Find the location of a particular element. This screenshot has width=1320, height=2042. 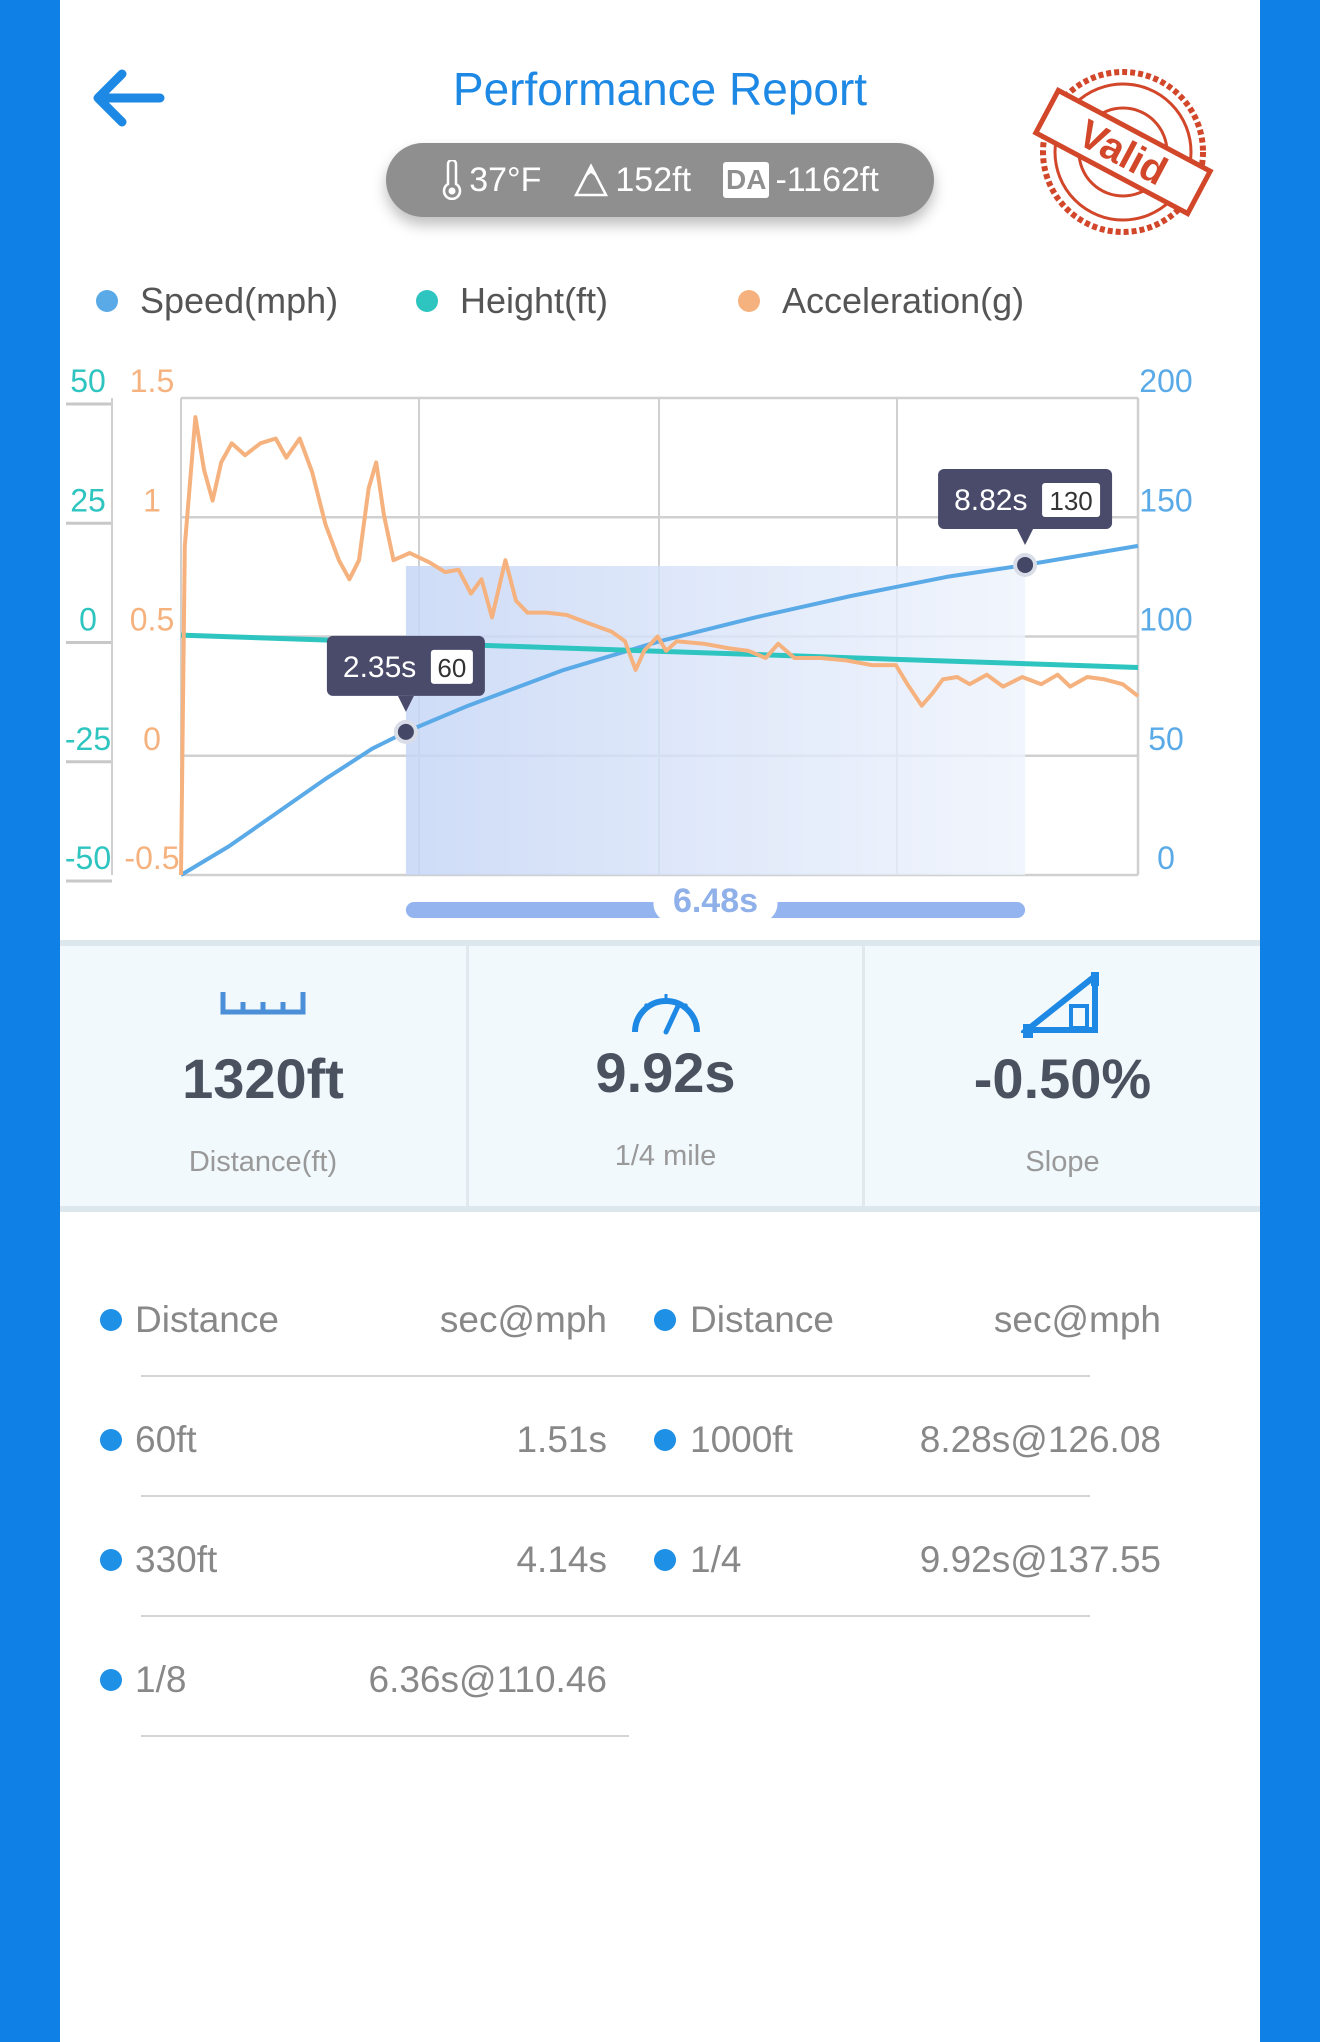

split-value: 9.92s@137.55 is located at coordinates (1040, 1559).